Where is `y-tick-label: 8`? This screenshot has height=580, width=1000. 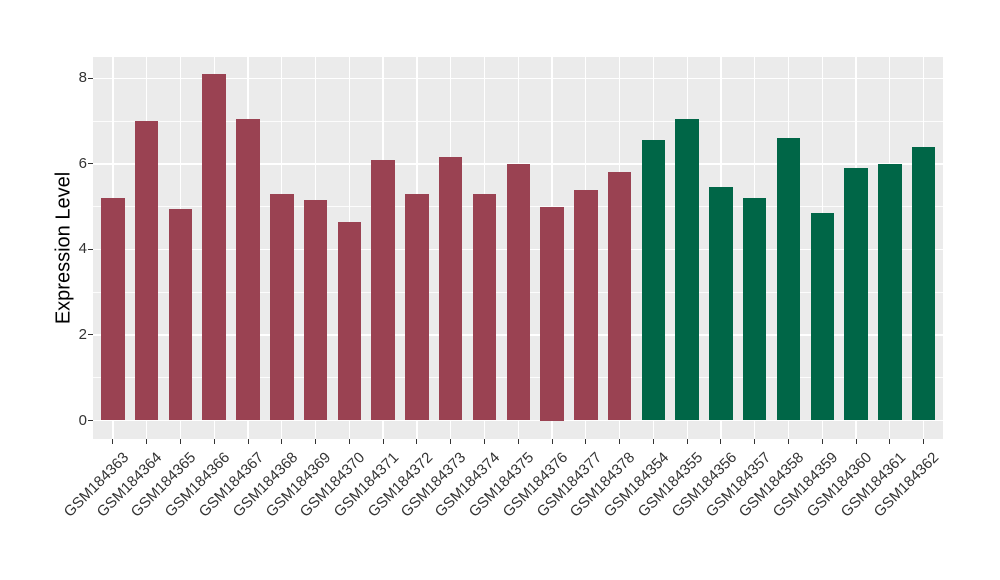 y-tick-label: 8 is located at coordinates (82, 78).